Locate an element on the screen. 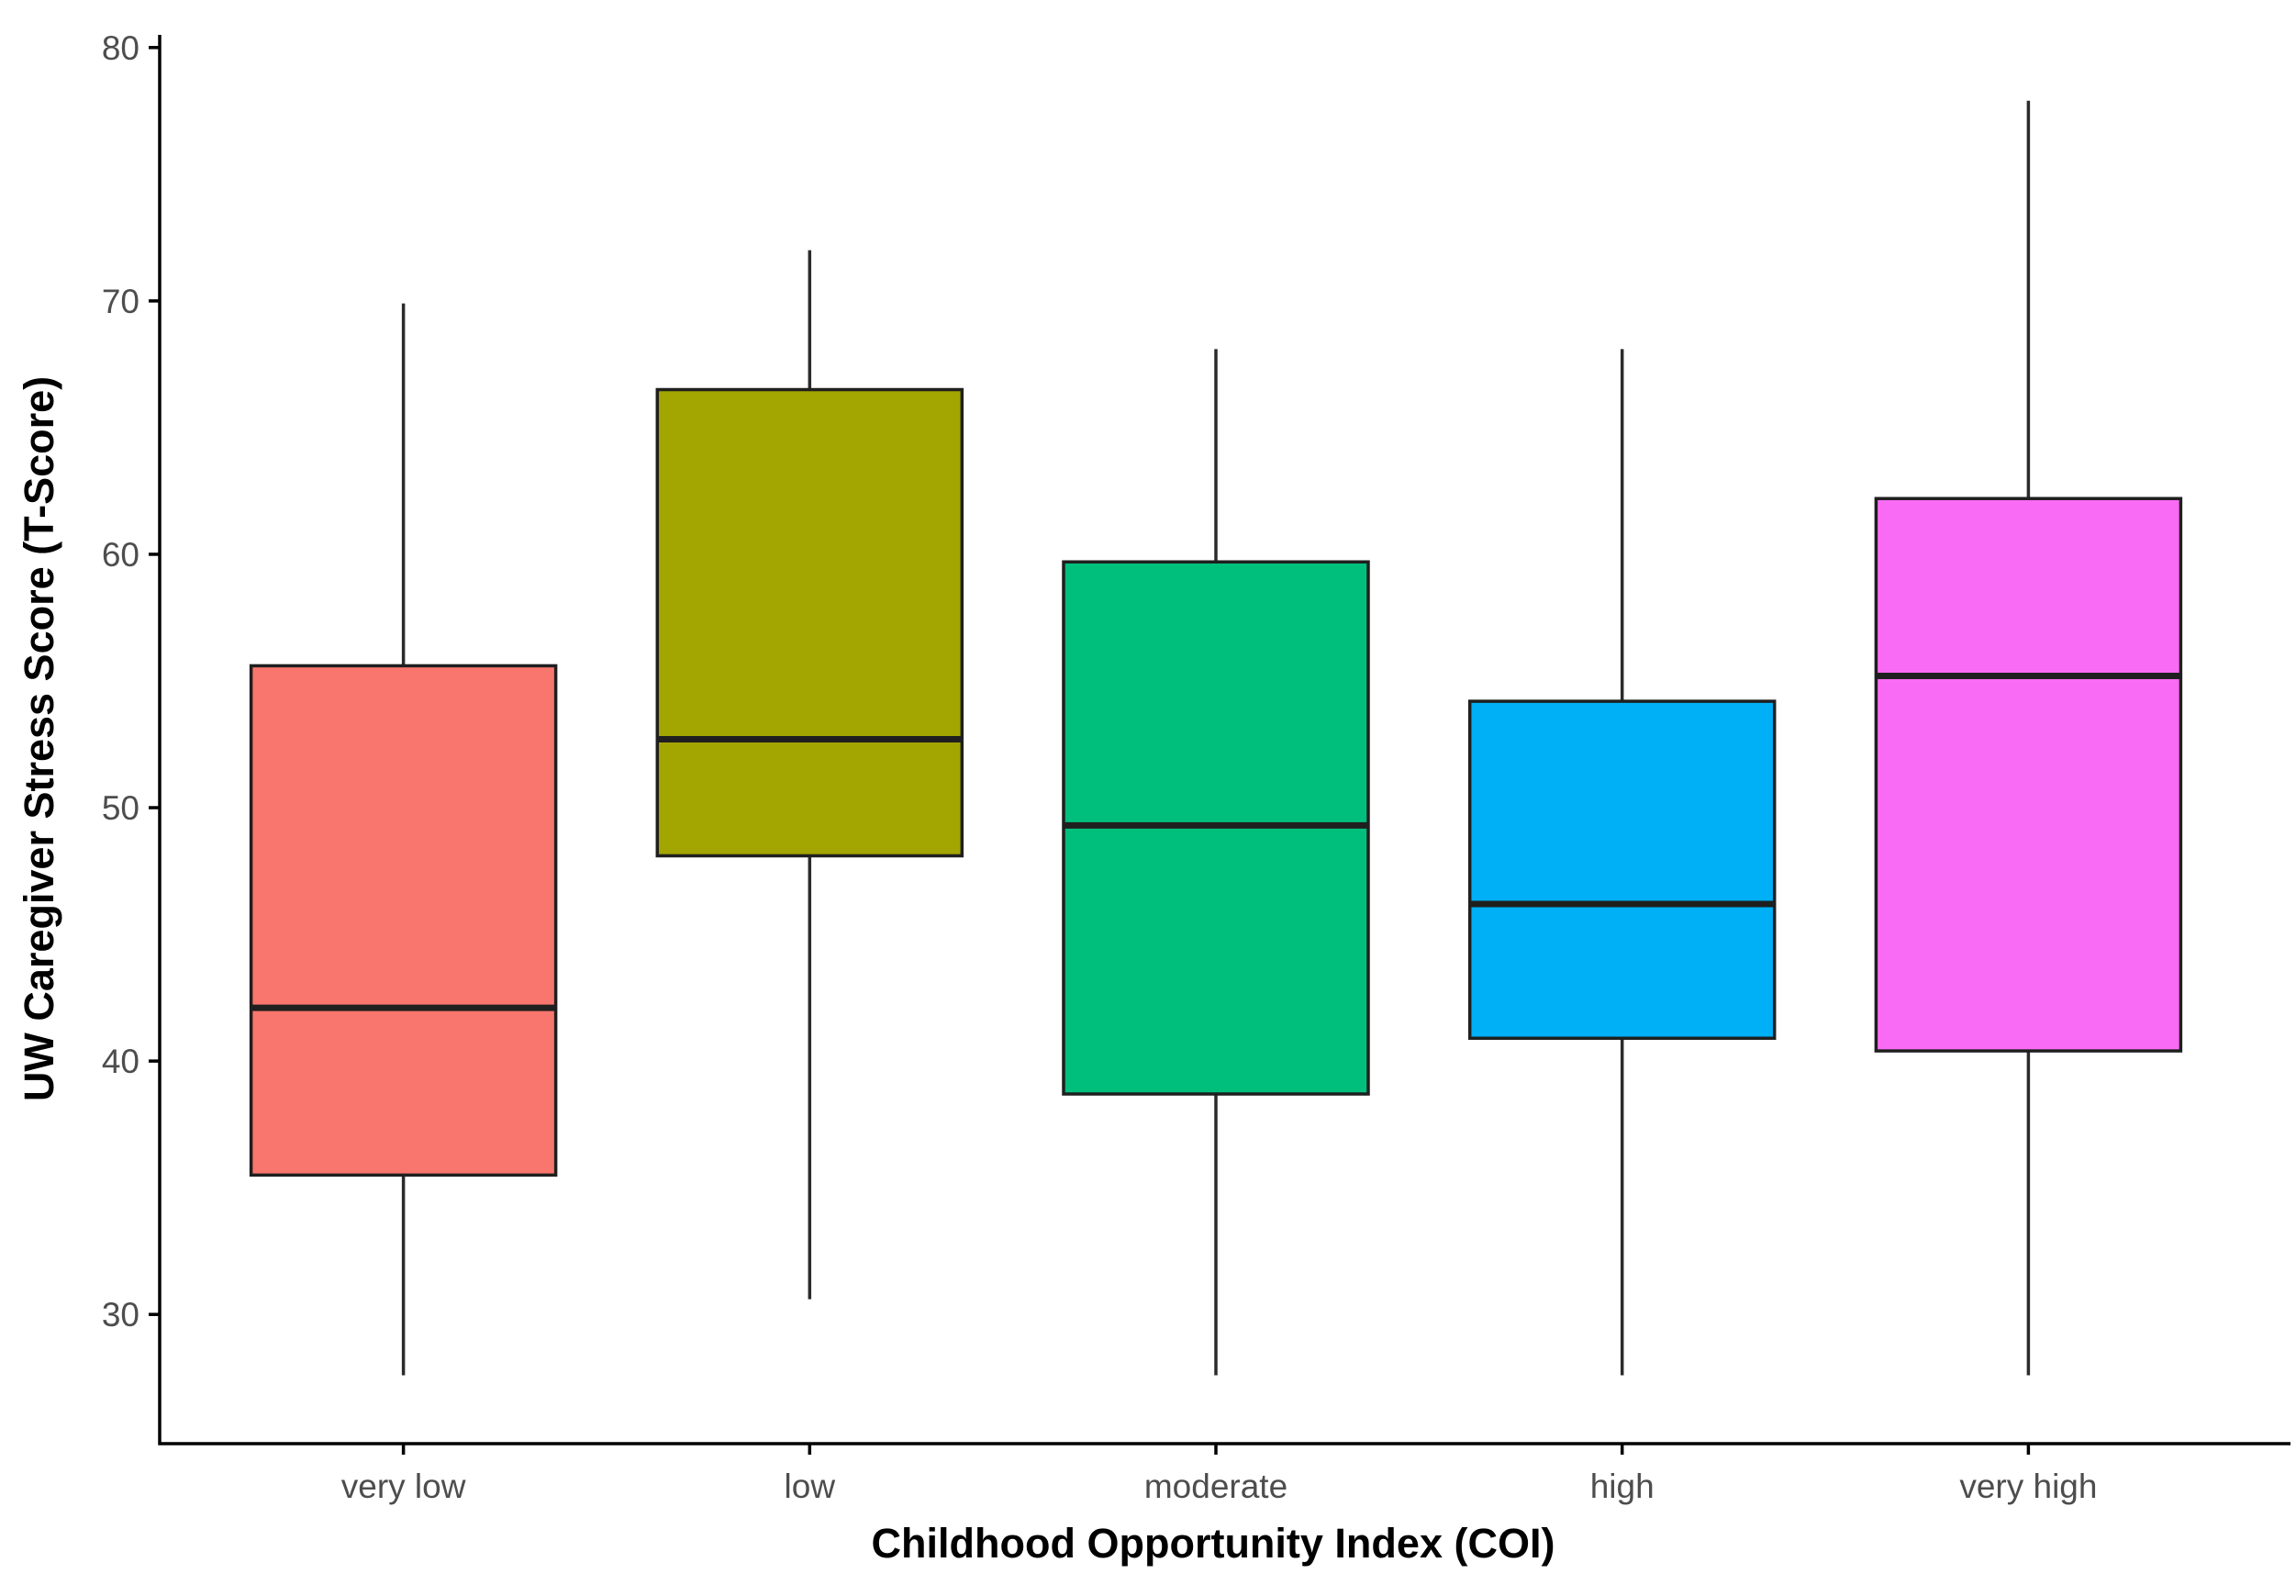 This screenshot has width=2296, height=1596. y-tick-label-80: 80 is located at coordinates (120, 48).